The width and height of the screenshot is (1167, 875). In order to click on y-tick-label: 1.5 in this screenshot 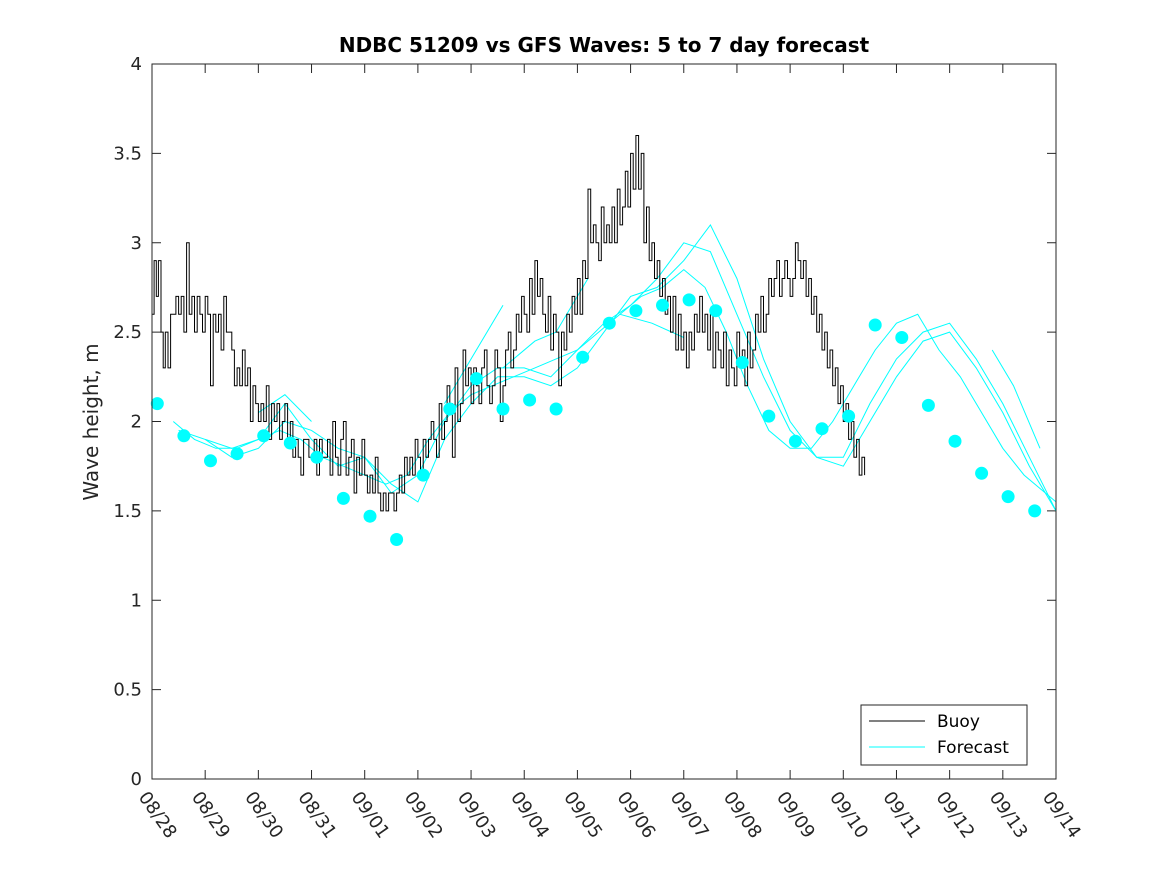, I will do `click(127, 511)`.